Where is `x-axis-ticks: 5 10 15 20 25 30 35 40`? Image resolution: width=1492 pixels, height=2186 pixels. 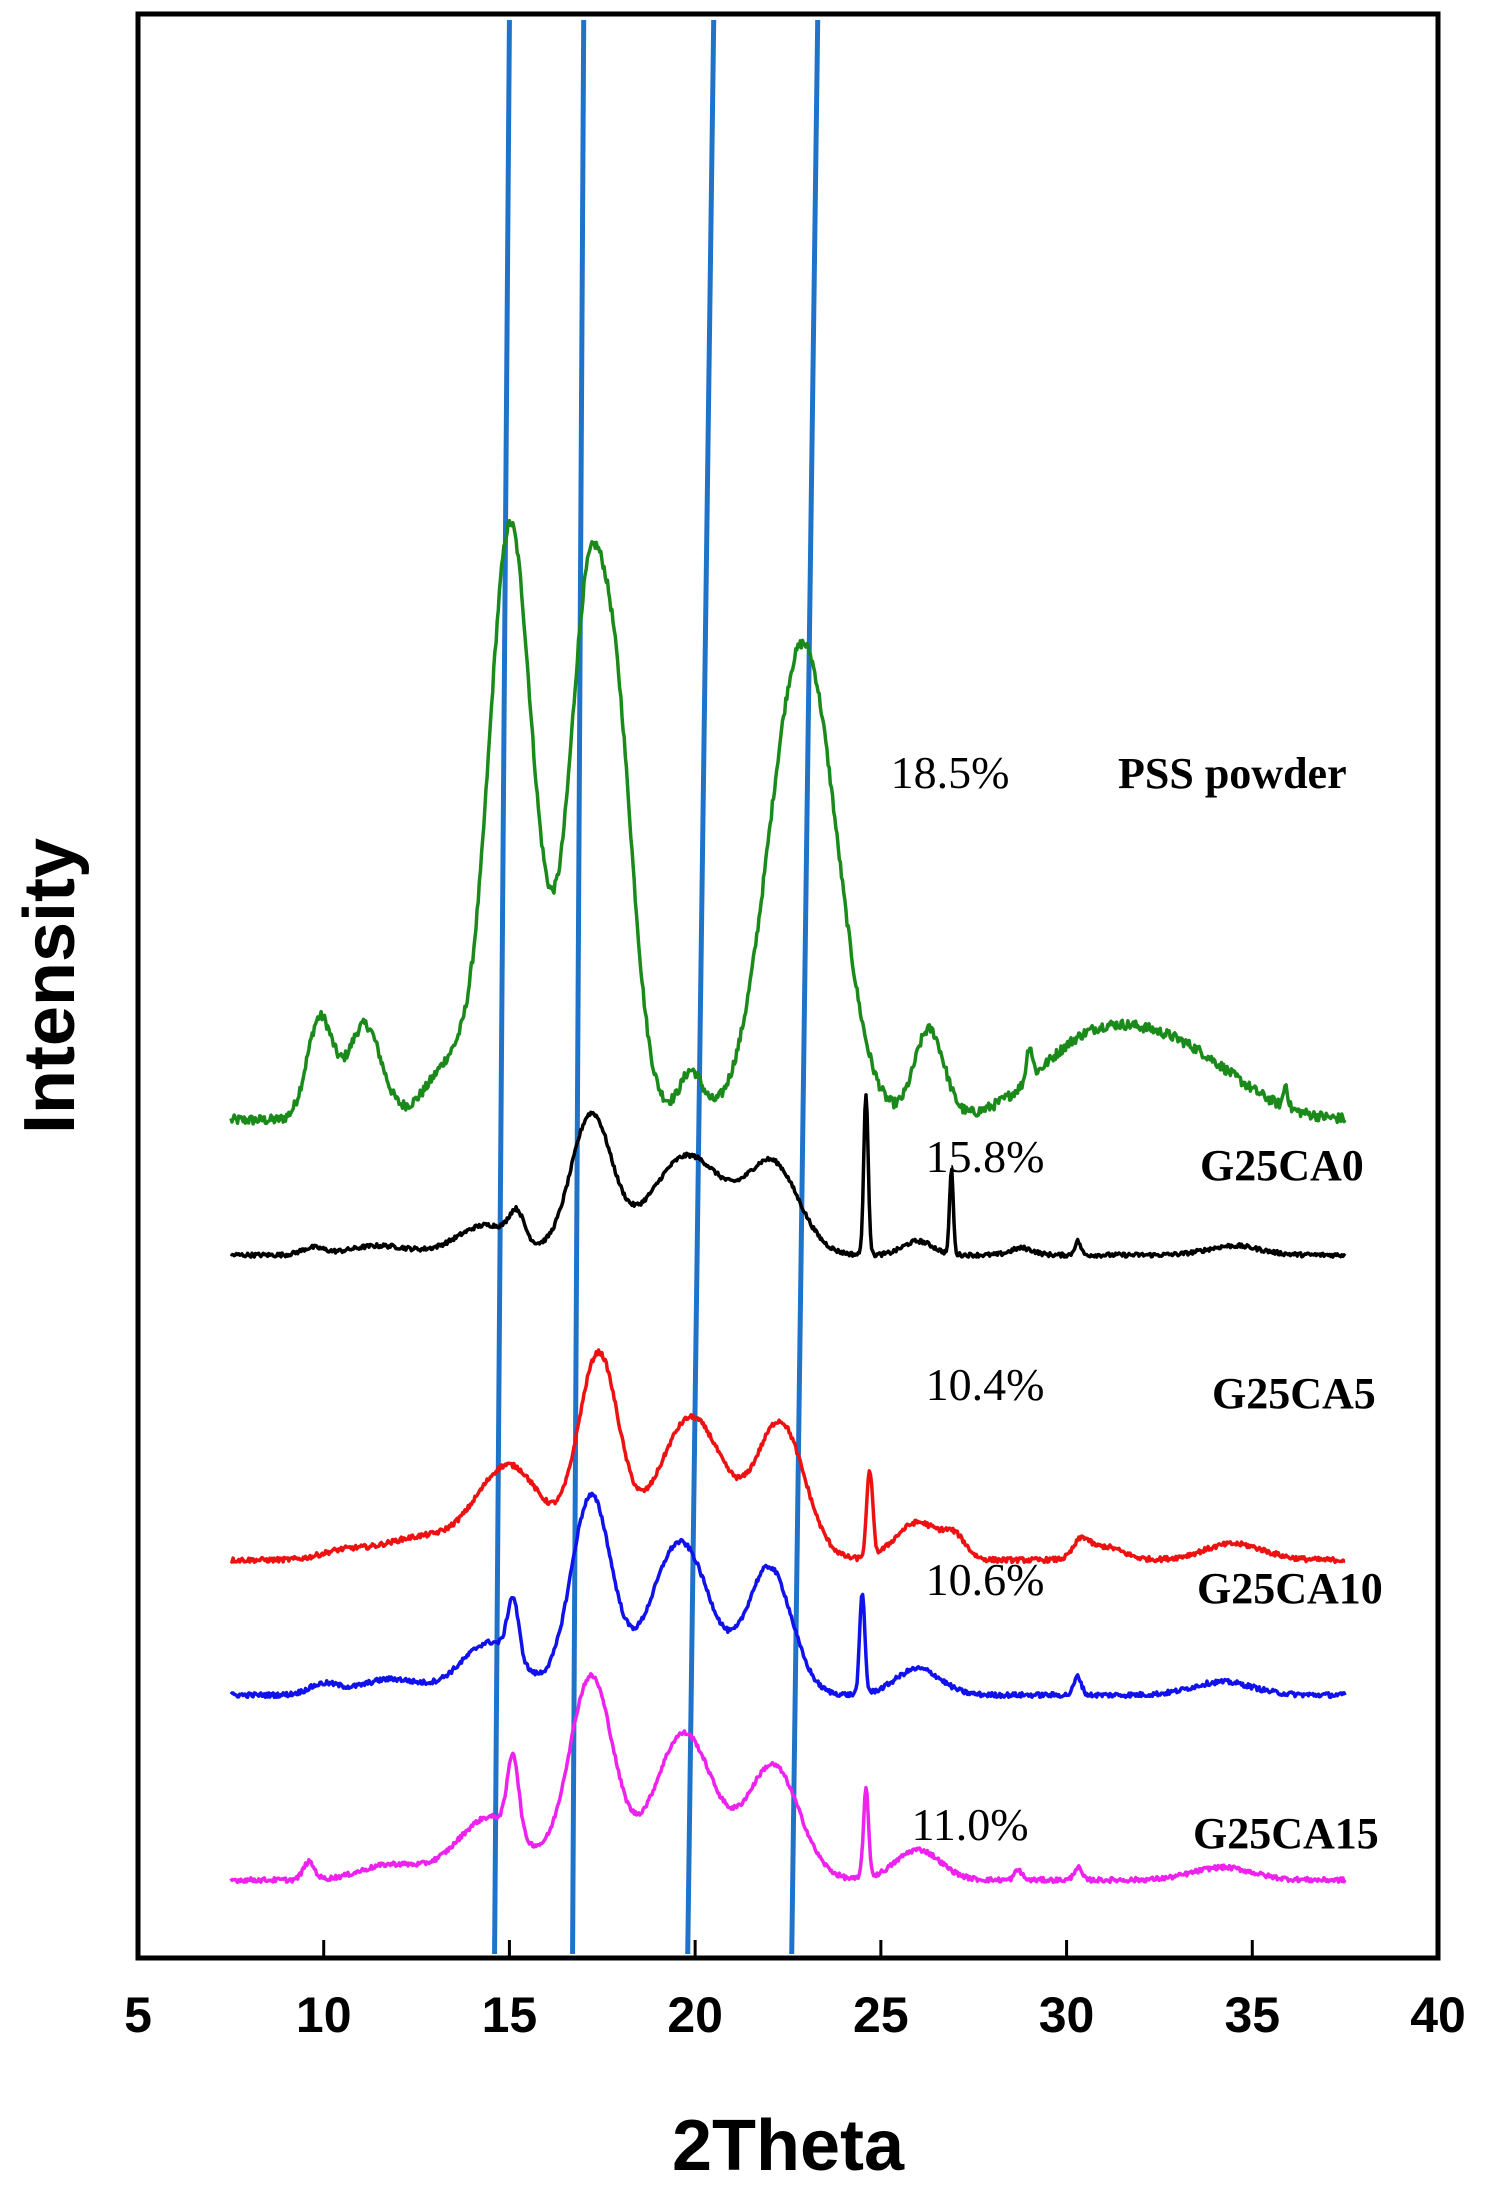
x-axis-ticks: 5 10 15 20 25 30 35 40 is located at coordinates (795, 1991).